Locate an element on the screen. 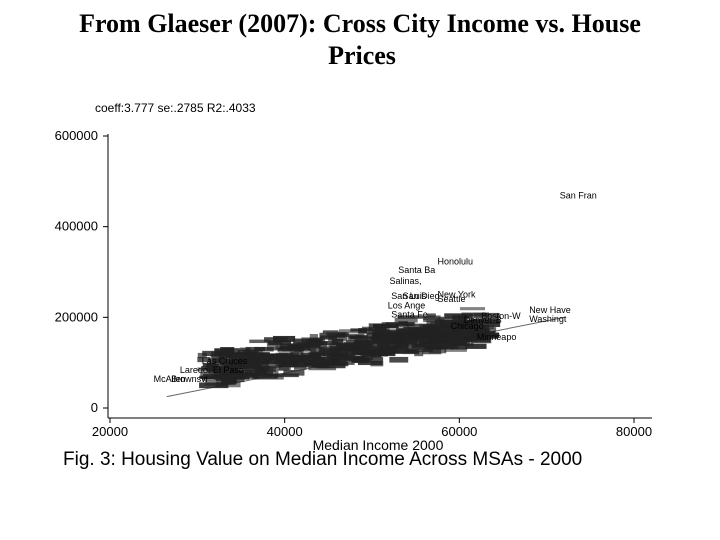 The image size is (720, 540). city-label: New Have is located at coordinates (550, 310).